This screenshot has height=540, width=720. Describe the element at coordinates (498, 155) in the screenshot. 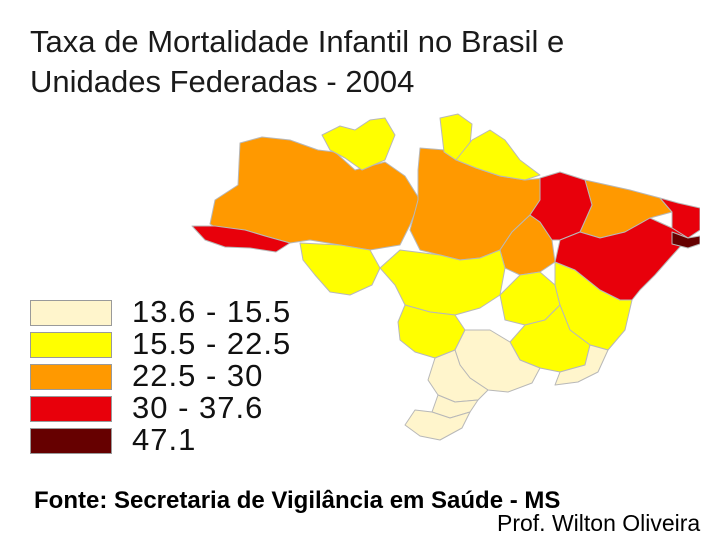

I see `state-para-north` at that location.